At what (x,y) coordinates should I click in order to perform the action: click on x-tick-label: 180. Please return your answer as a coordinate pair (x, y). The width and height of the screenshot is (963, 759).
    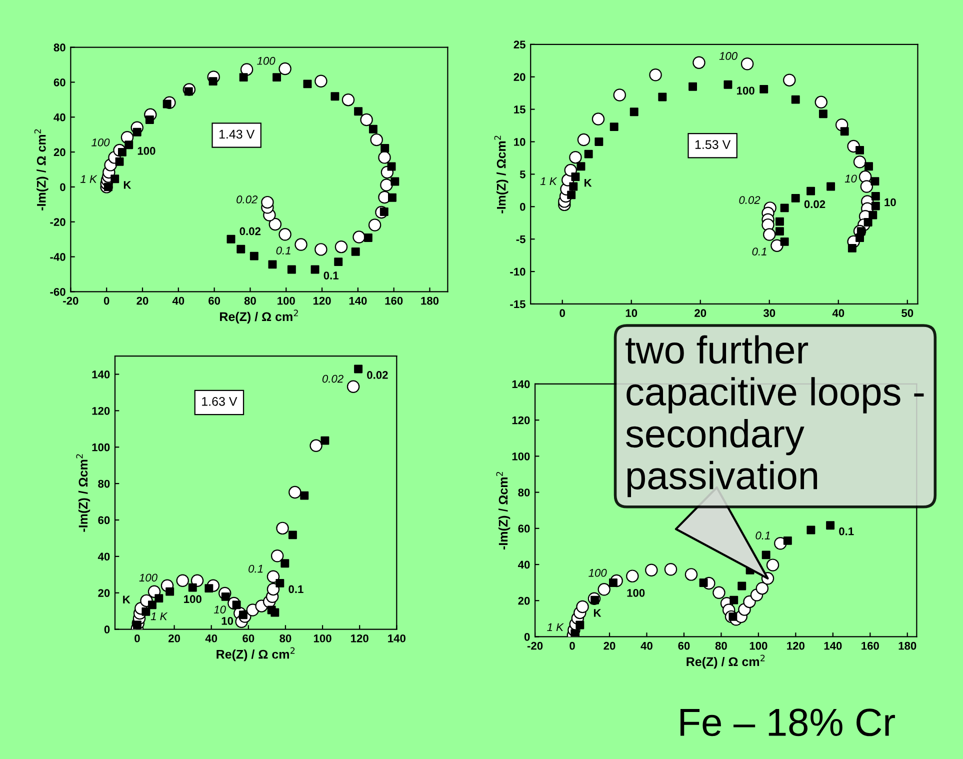
    Looking at the image, I should click on (907, 646).